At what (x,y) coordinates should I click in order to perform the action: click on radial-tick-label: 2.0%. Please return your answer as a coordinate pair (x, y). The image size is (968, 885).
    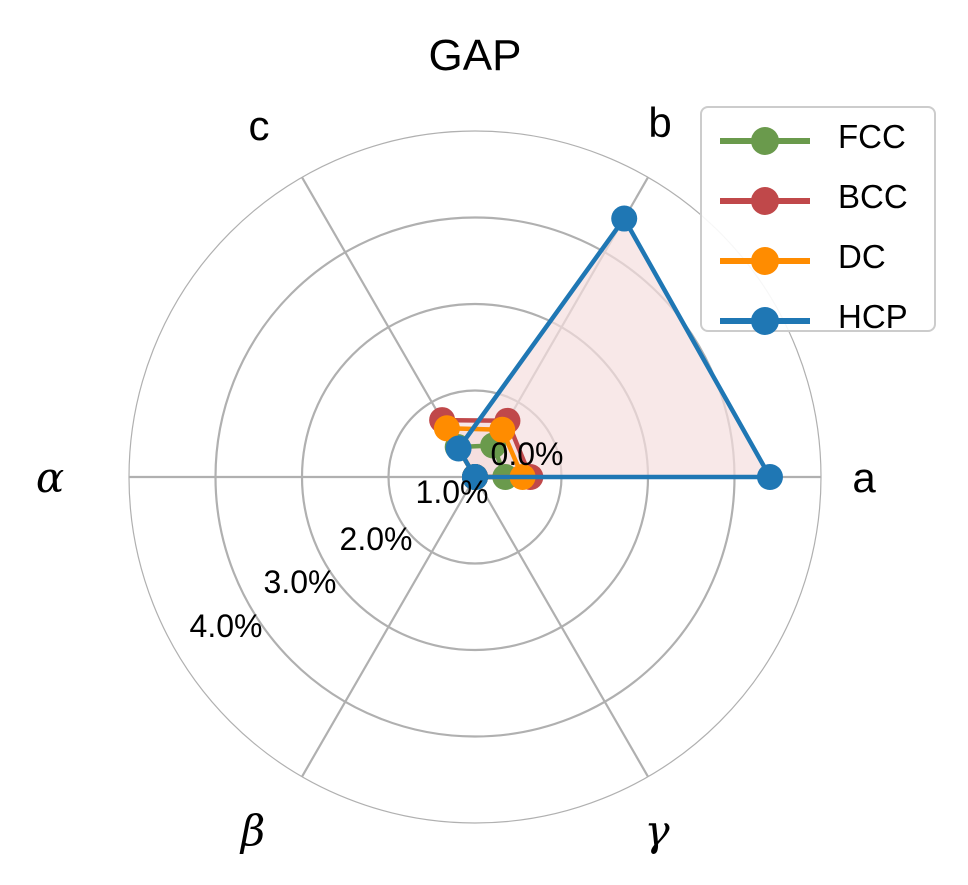
    Looking at the image, I should click on (376, 539).